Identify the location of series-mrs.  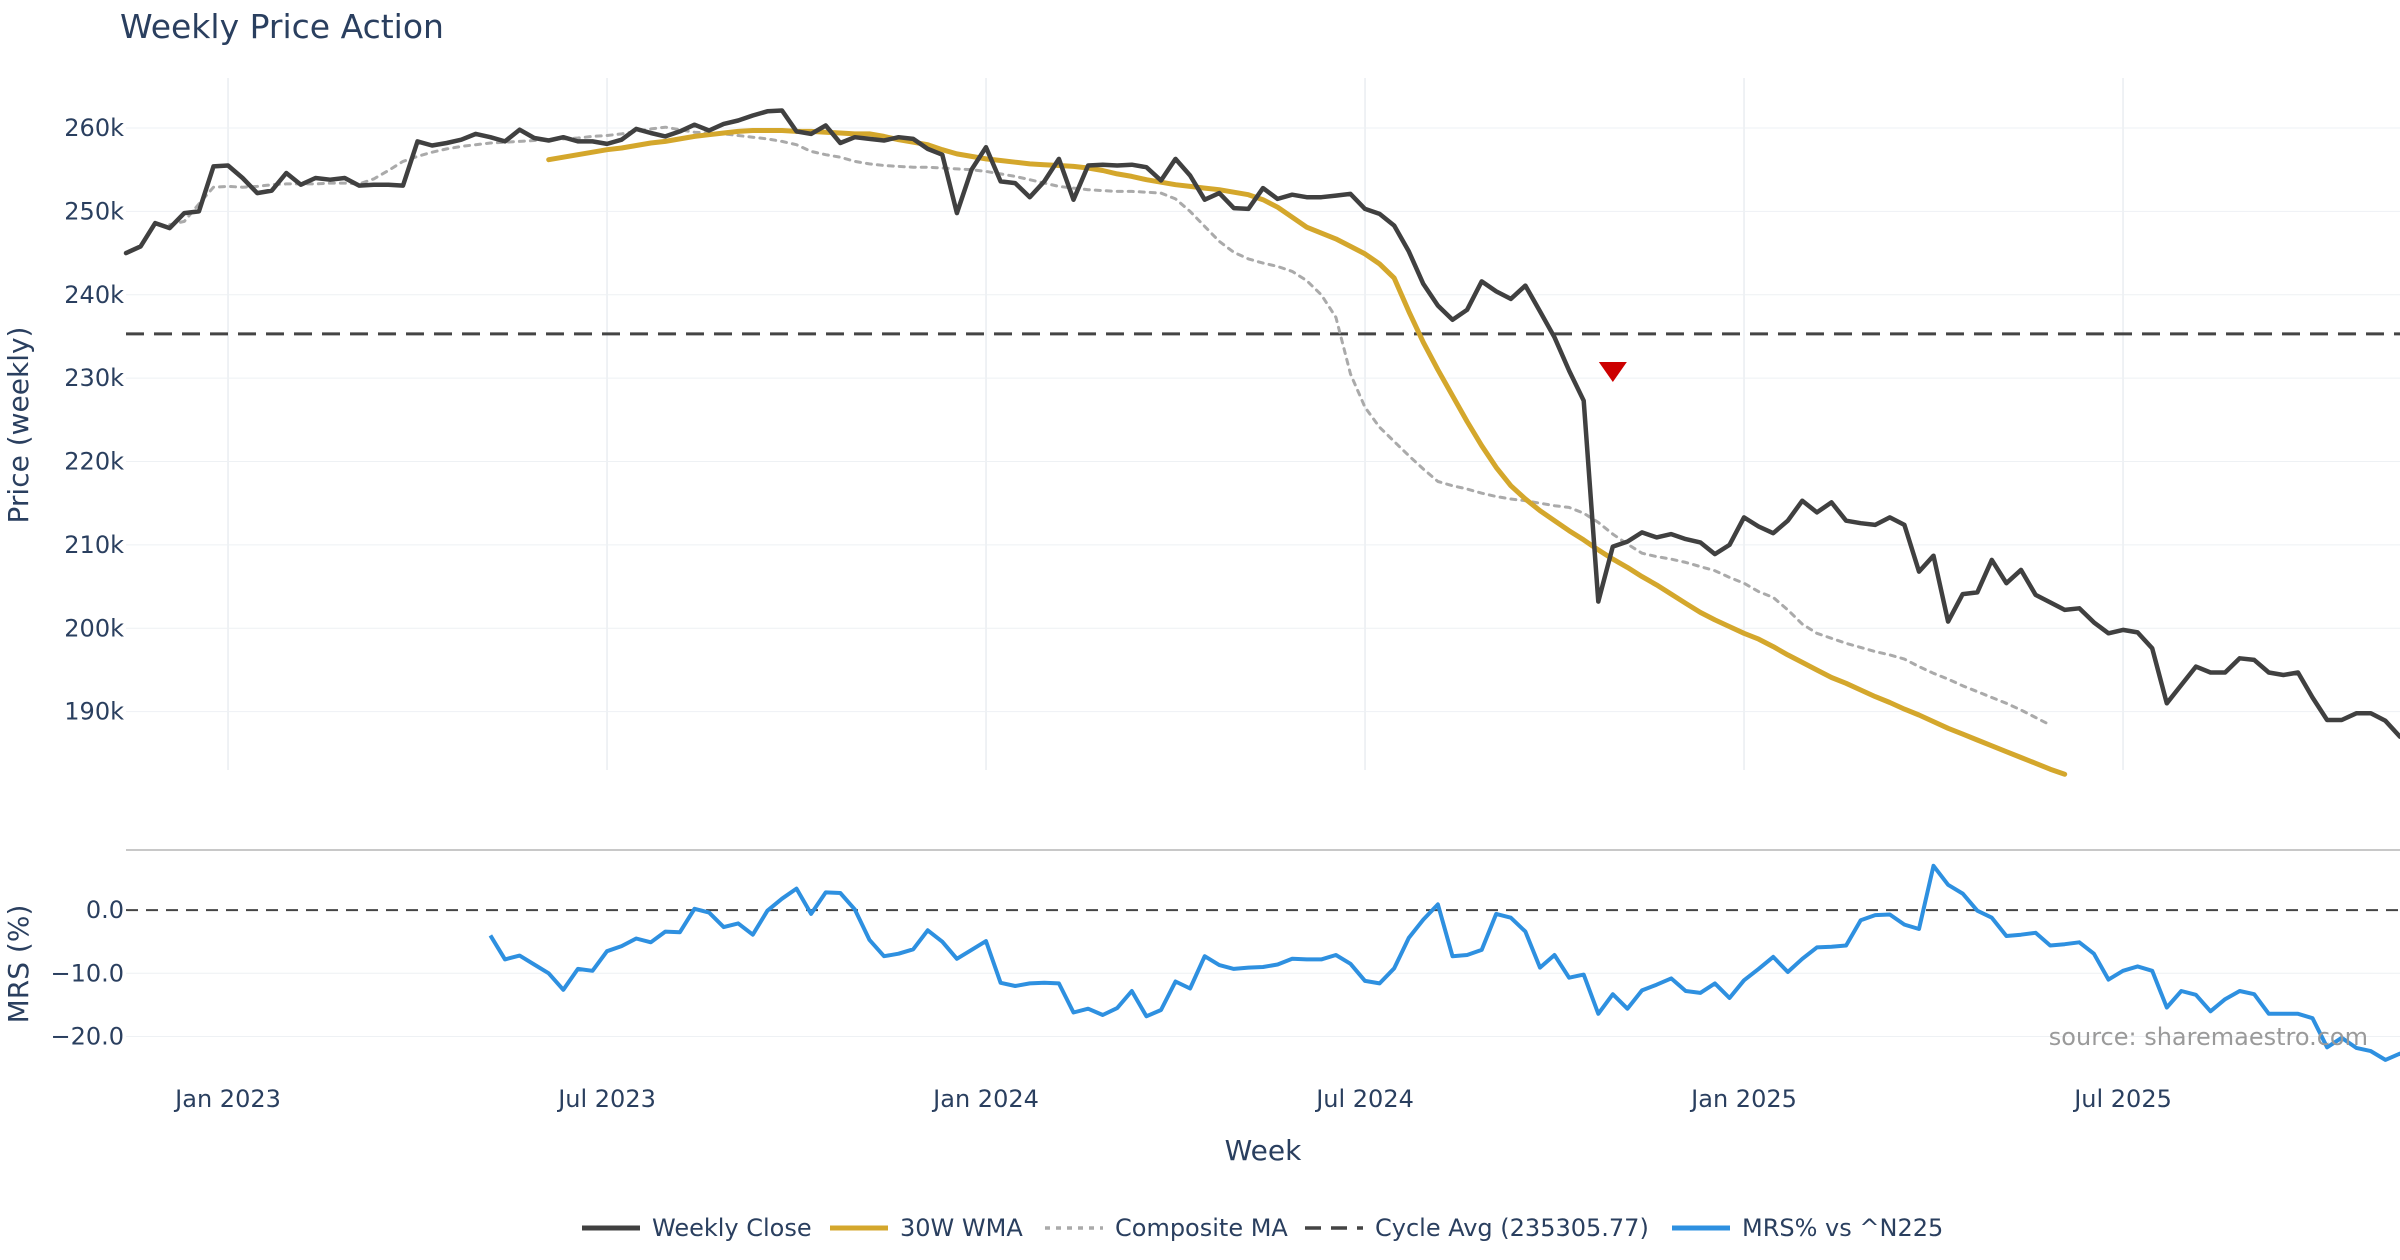
(1444, 962).